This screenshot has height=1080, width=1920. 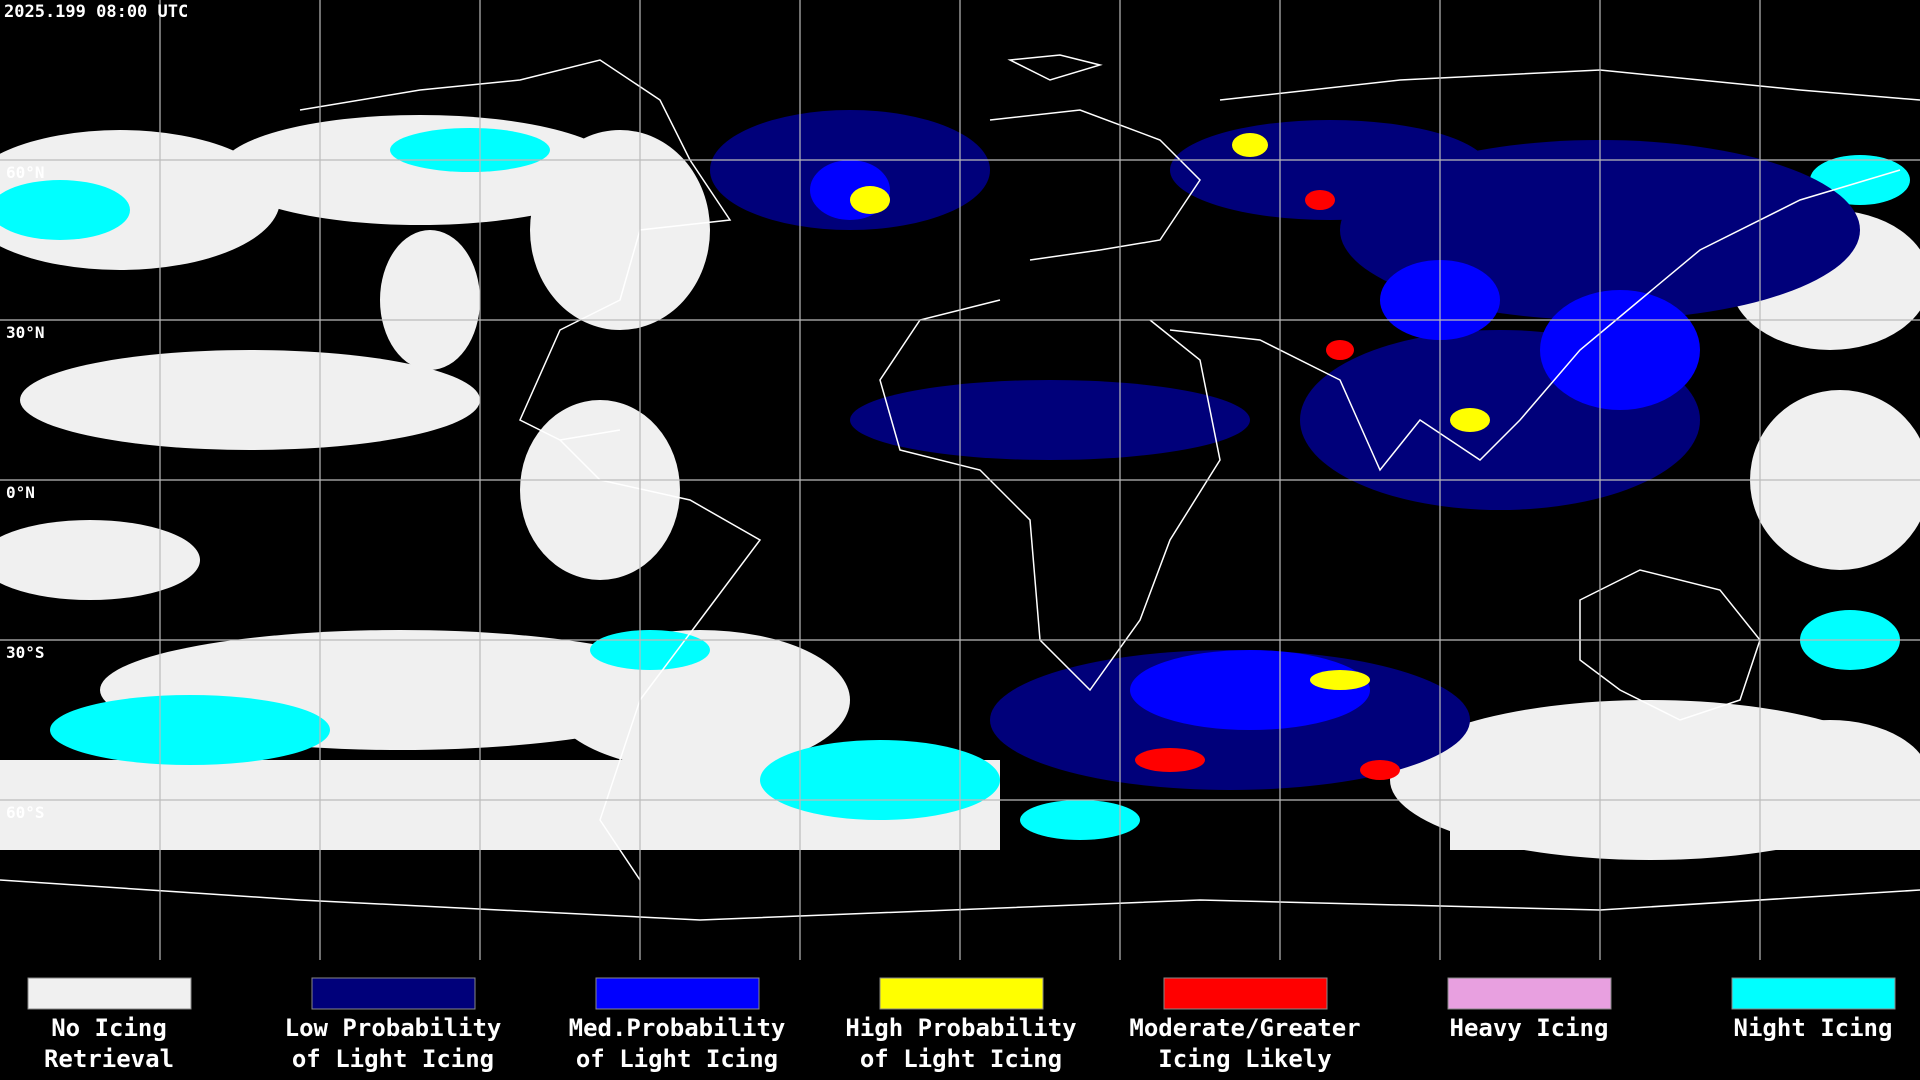 I want to click on legend-label: Icing Likely, so click(x=1244, y=1059).